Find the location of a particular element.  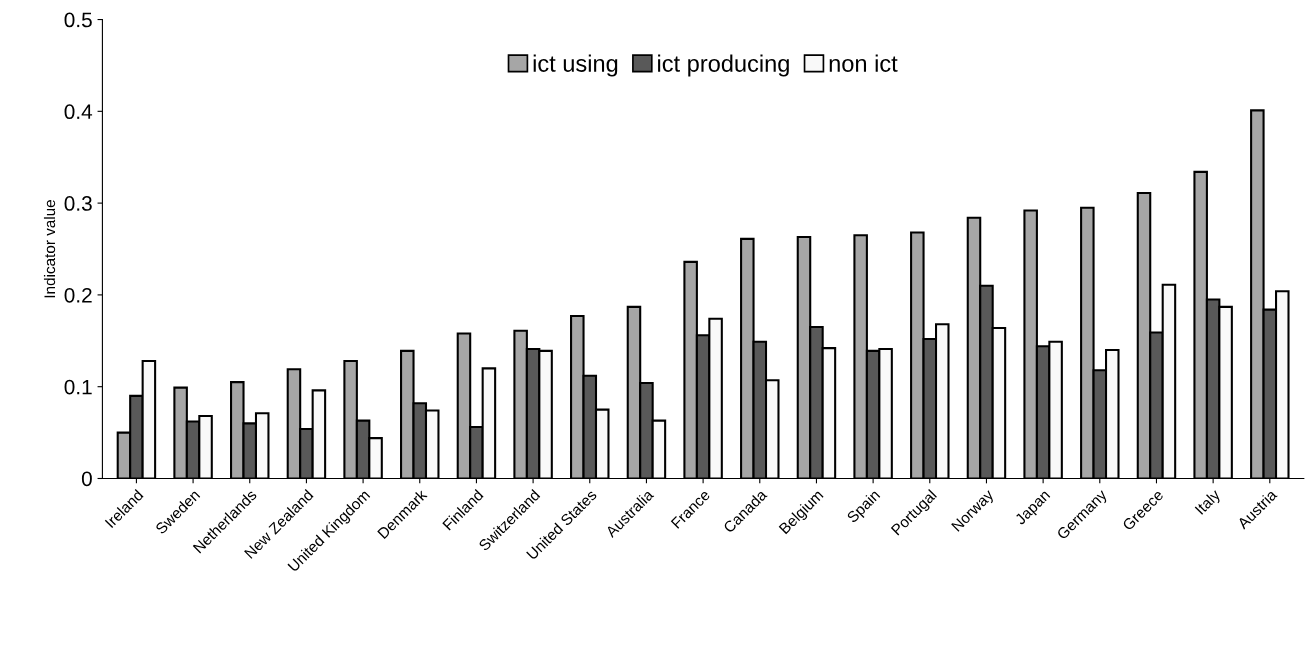

y-tick-label: 0 is located at coordinates (86, 479).